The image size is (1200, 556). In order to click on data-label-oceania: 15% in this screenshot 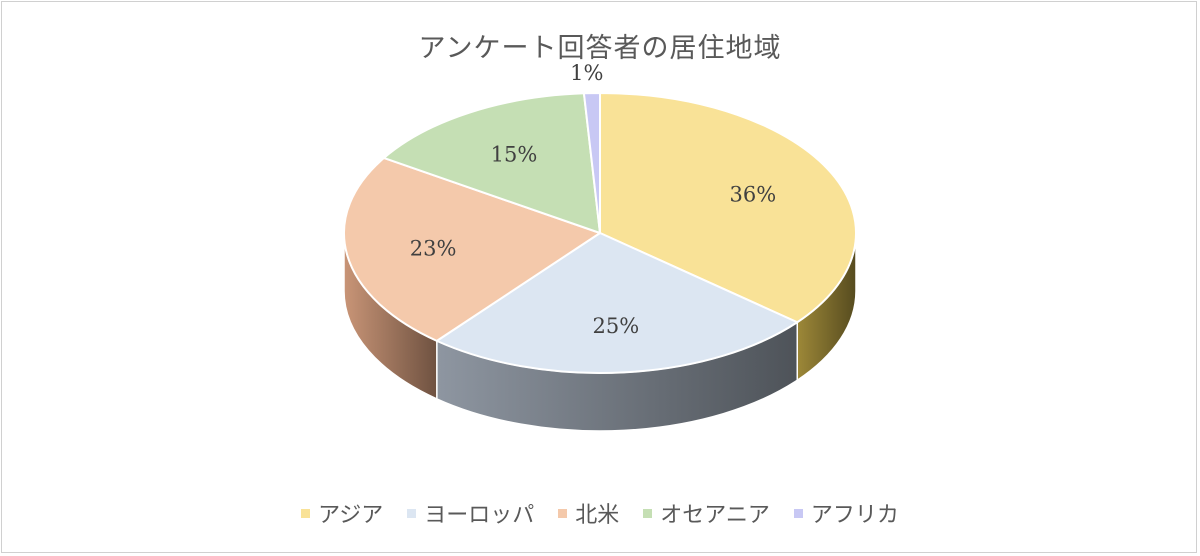, I will do `click(514, 155)`.